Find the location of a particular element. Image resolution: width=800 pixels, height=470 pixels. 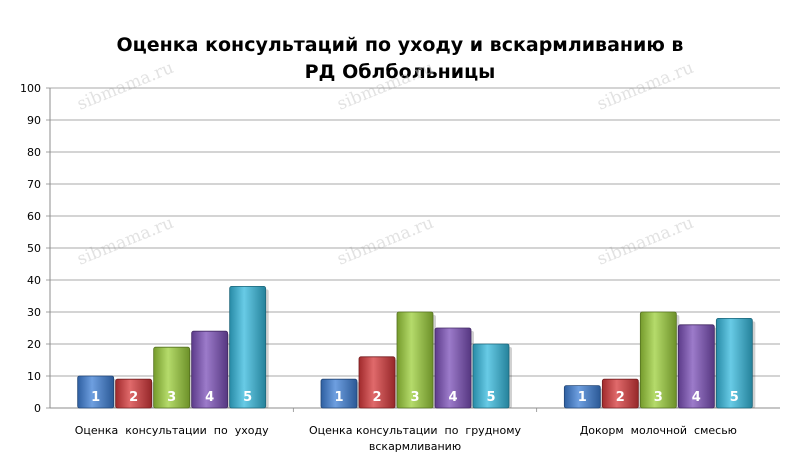

x-category-label: Докорм молочной смесью is located at coordinates (658, 430).